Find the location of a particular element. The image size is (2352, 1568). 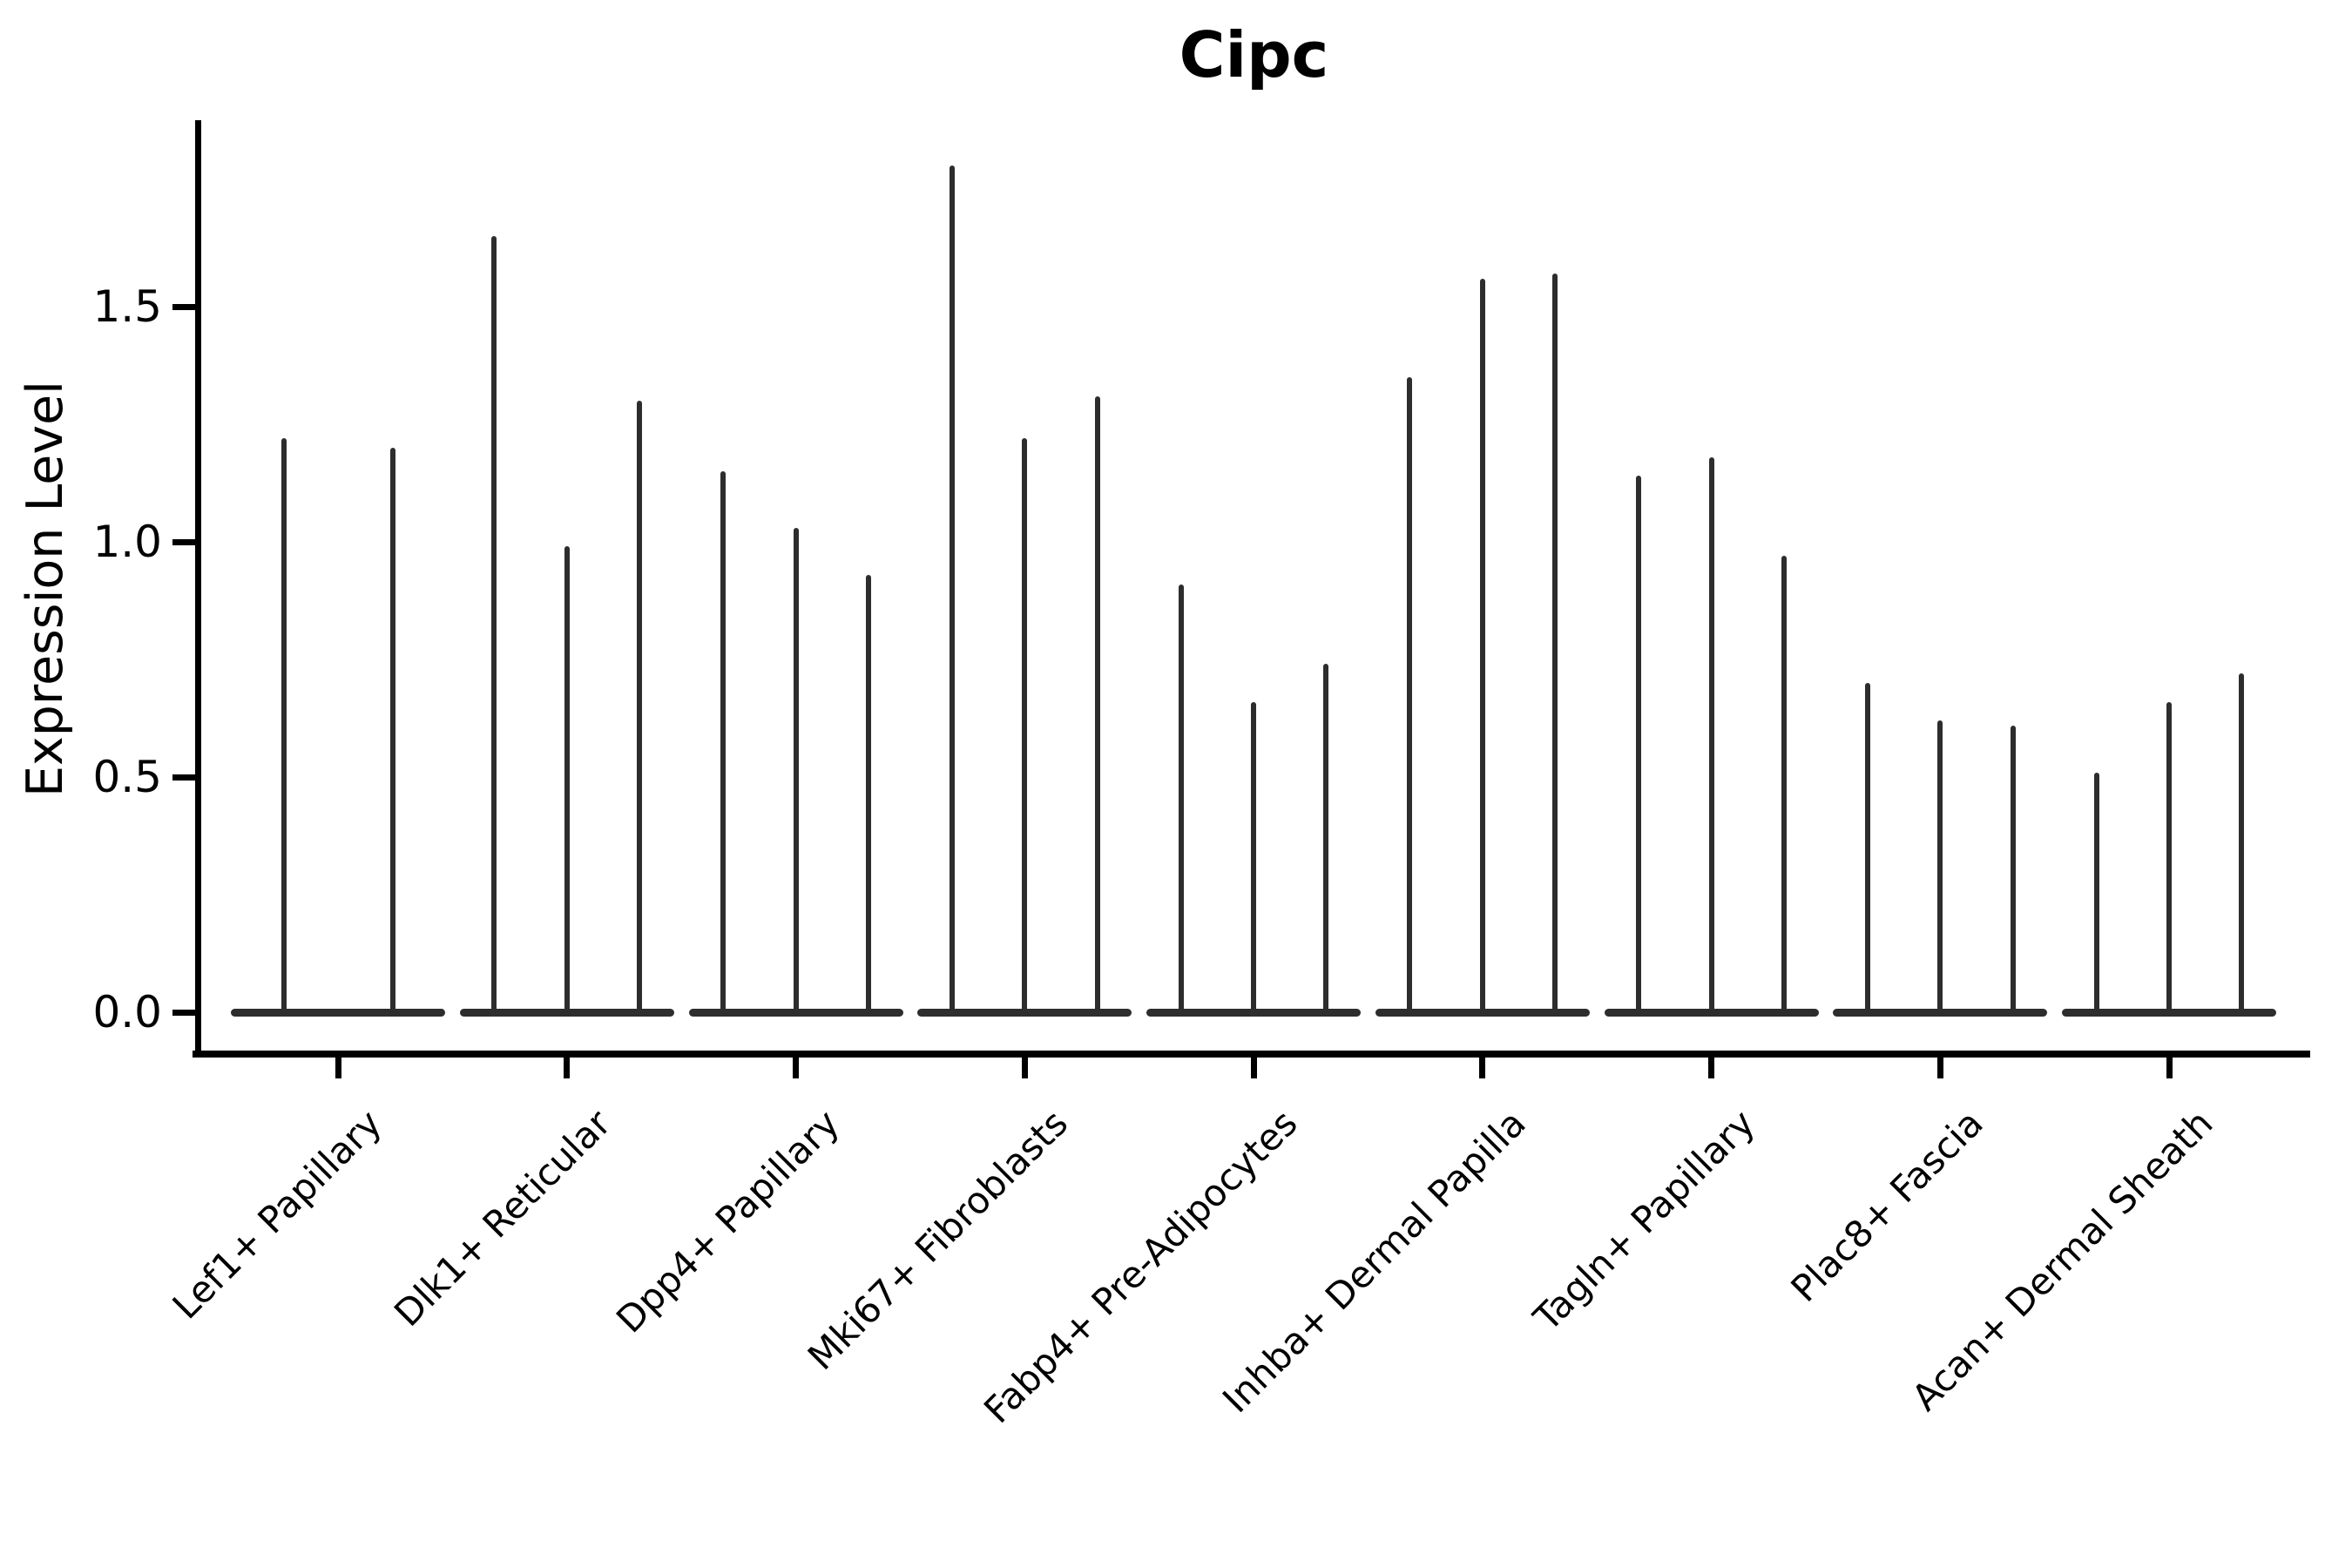

y-tick-label: 0.0 is located at coordinates (127, 1012).